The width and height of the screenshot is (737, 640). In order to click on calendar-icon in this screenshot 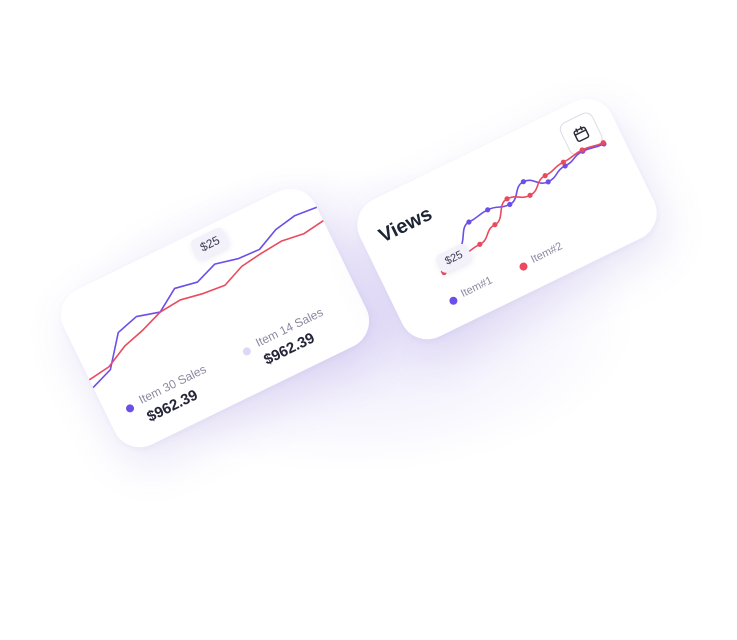, I will do `click(581, 134)`.